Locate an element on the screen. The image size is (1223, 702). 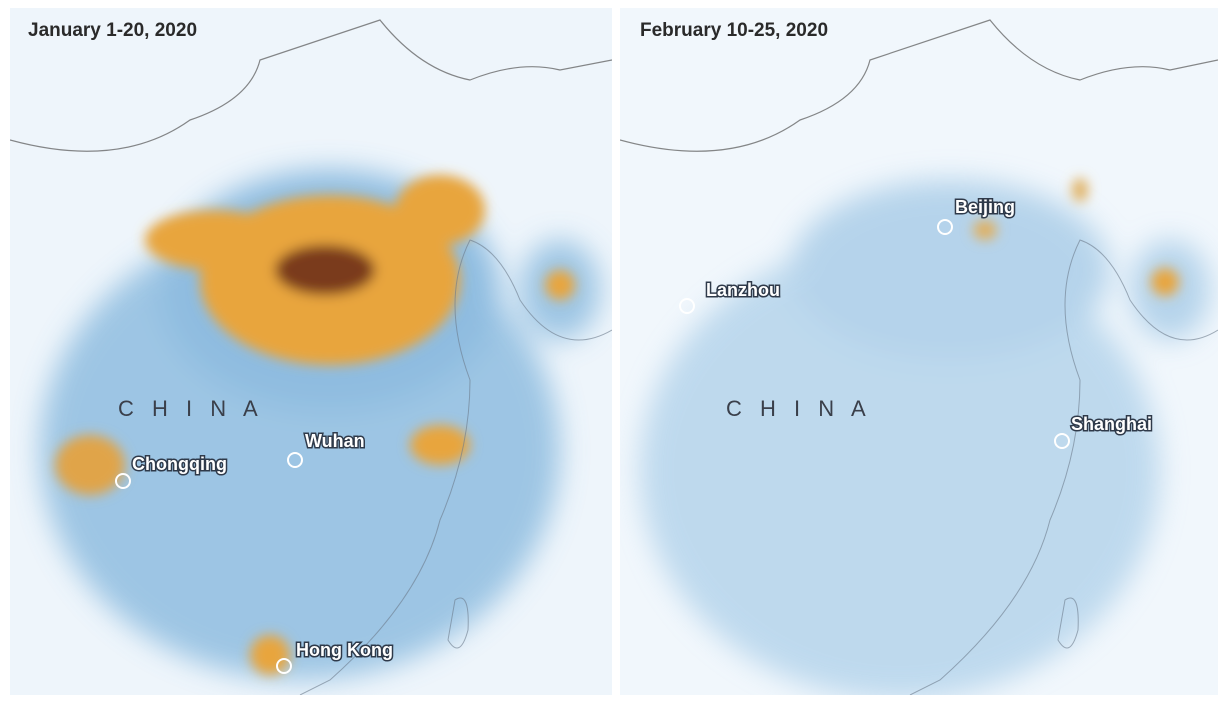
city-label: Wuhan is located at coordinates (335, 441).